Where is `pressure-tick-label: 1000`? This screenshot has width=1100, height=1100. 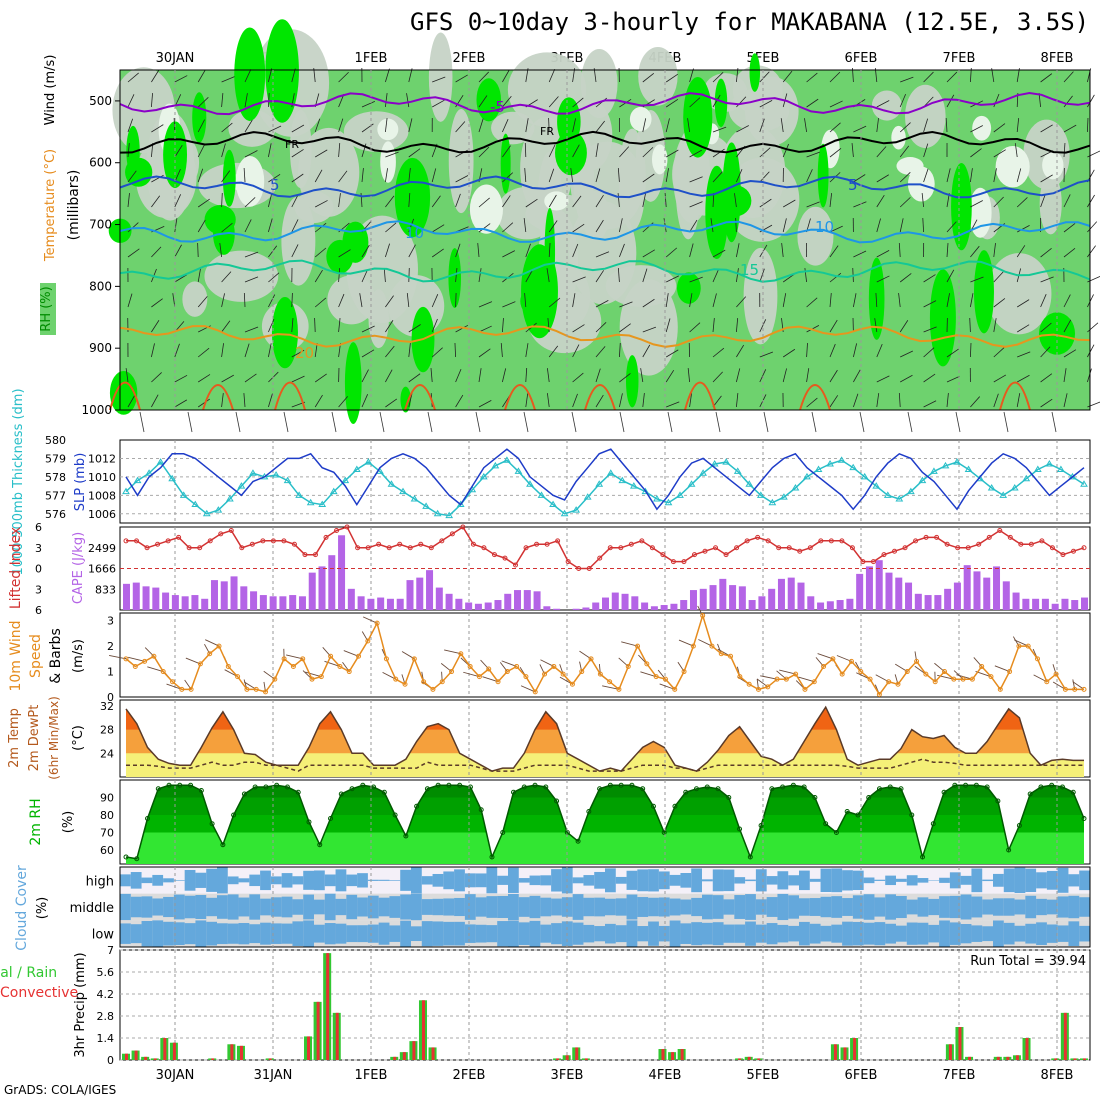 pressure-tick-label: 1000 is located at coordinates (96, 410).